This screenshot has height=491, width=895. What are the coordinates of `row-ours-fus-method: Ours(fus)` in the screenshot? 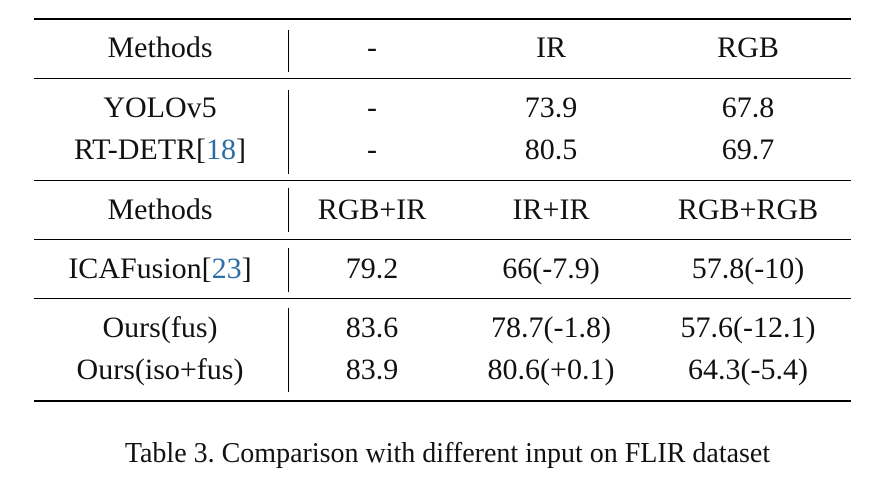 It's located at (160, 327).